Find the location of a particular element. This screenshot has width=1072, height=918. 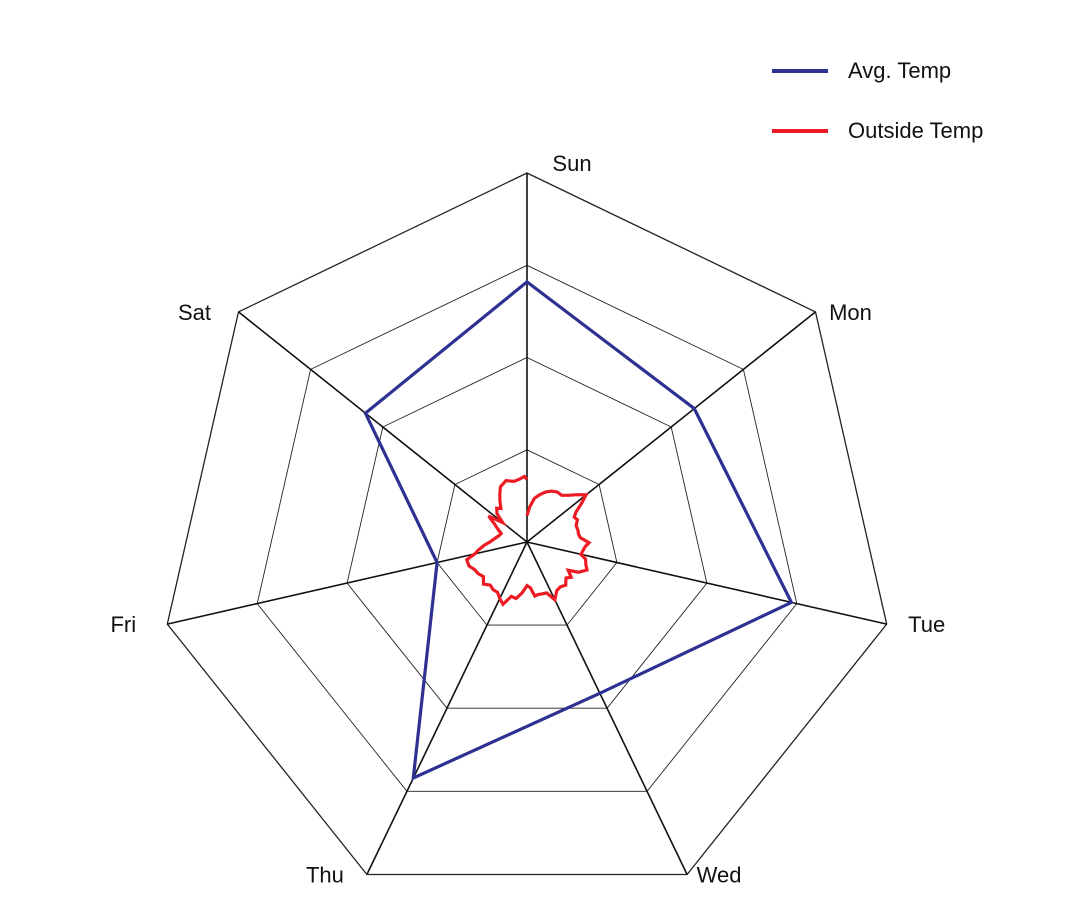

legend-item-outside-temp: Outside Temp is located at coordinates (877, 131).